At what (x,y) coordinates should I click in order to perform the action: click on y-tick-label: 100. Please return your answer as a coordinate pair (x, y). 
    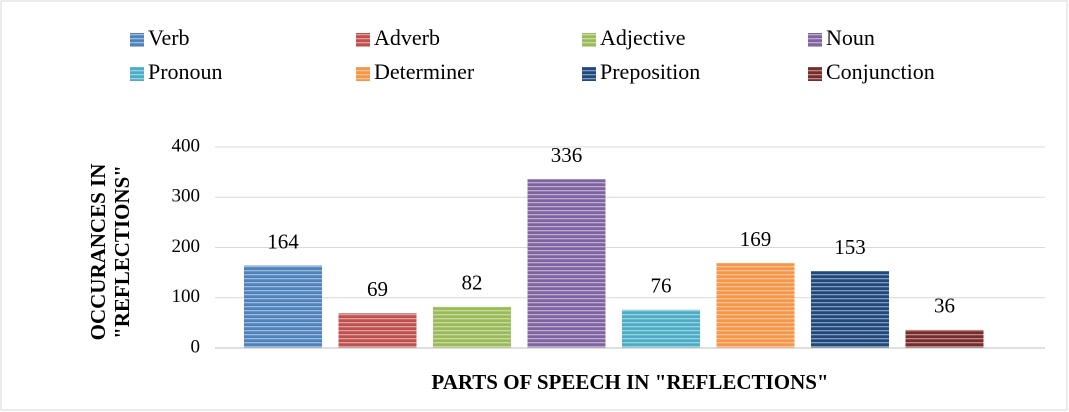
    Looking at the image, I should click on (186, 296).